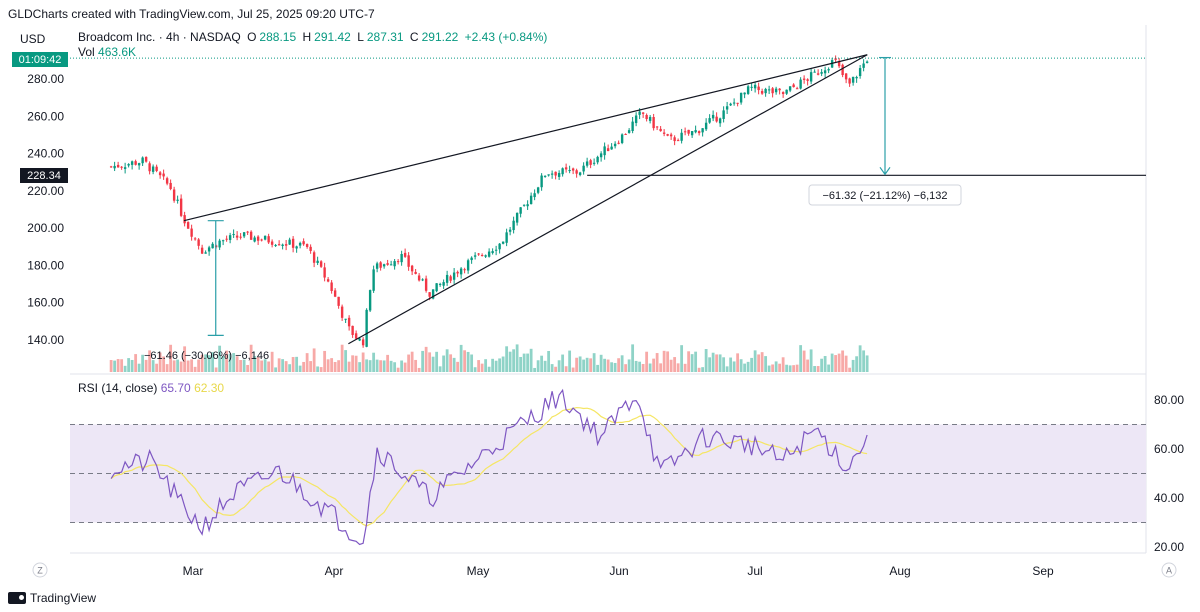 The image size is (1200, 612). I want to click on auto-scale-button: A, so click(1169, 570).